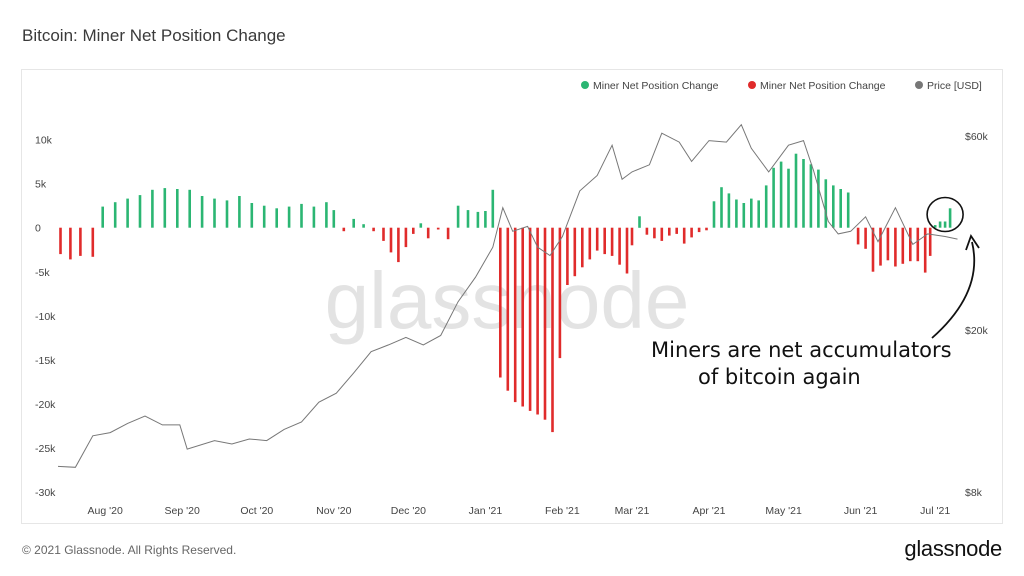 This screenshot has width=1024, height=576. Describe the element at coordinates (779, 377) in the screenshot. I see `annotation-text-line-2: of bitcoin again` at that location.